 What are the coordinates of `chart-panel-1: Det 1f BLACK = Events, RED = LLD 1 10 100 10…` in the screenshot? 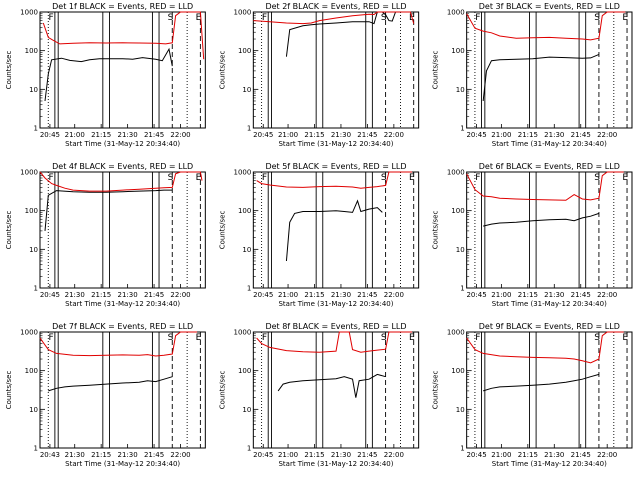 It's located at (105, 75).